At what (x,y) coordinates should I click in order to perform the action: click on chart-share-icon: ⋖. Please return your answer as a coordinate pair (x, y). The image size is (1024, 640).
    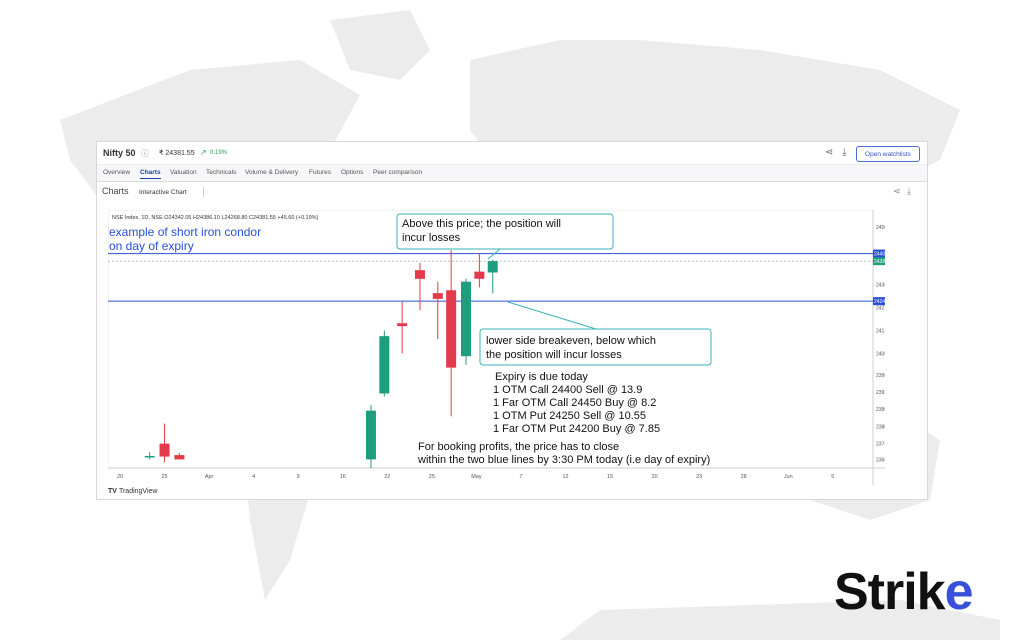
    Looking at the image, I should click on (897, 191).